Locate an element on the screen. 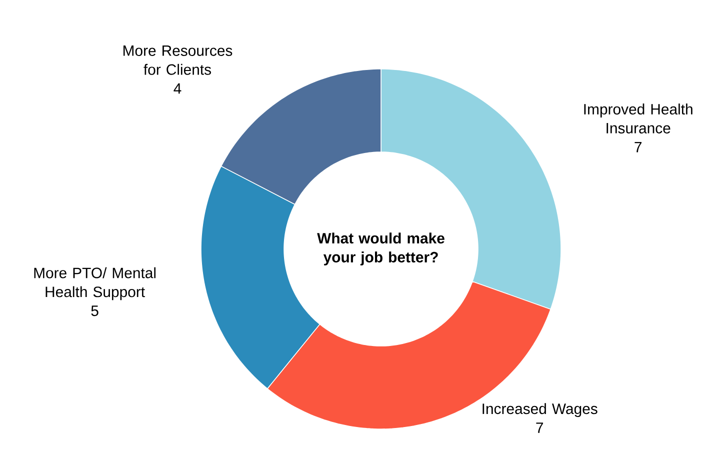 The image size is (723, 456). slice-label: More PTO/ Mental Health Support is located at coordinates (95, 283).